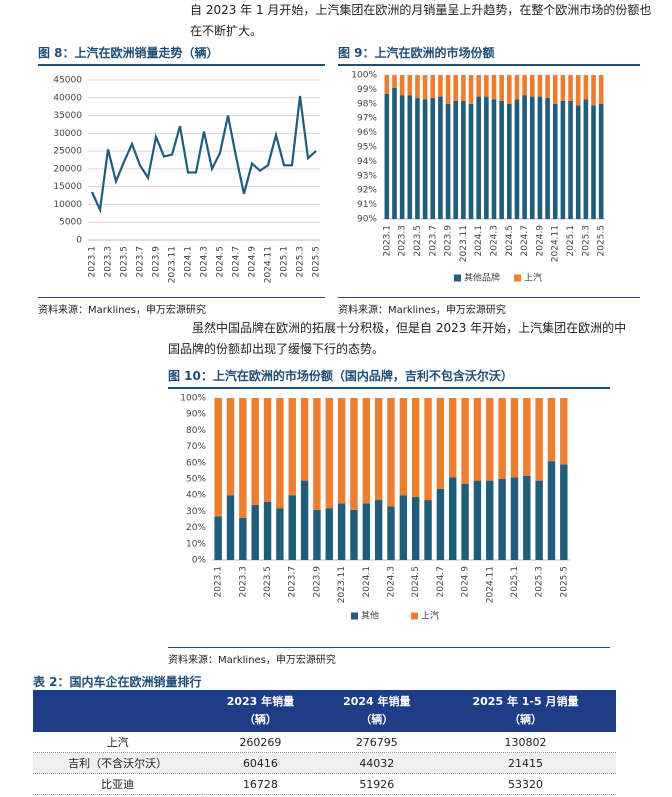 This screenshot has width=672, height=797. I want to click on y-tick-label: 99%, so click(367, 90).